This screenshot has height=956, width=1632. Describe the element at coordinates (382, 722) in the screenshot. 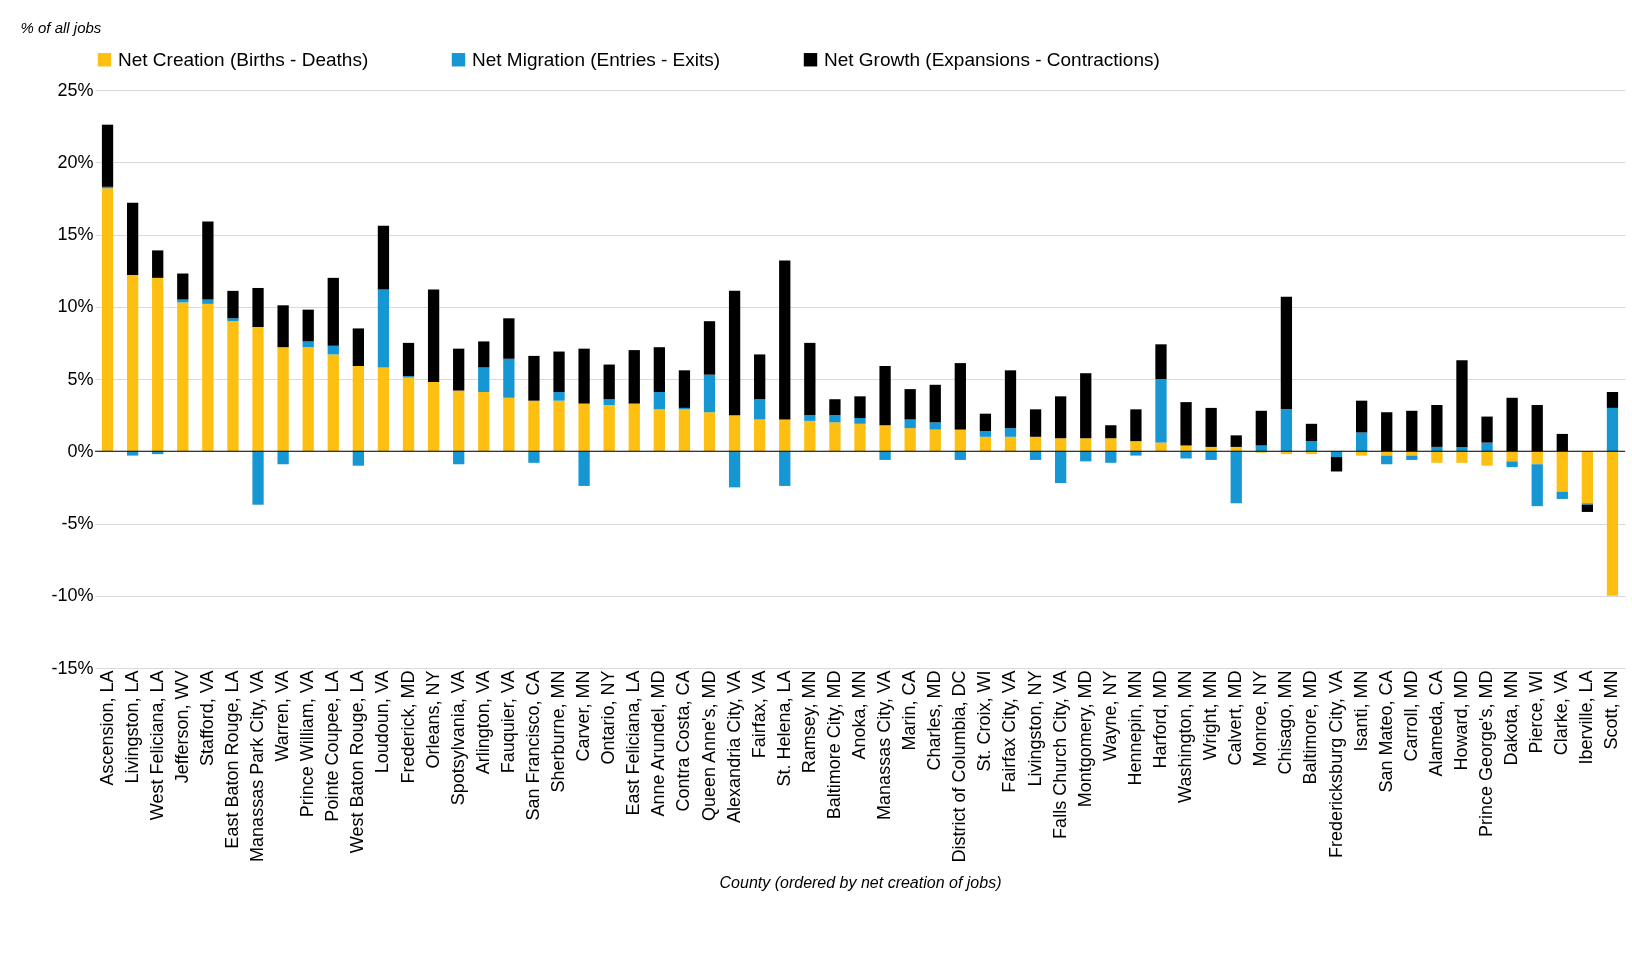

I see `x-tick-label: Loudoun, VA` at that location.